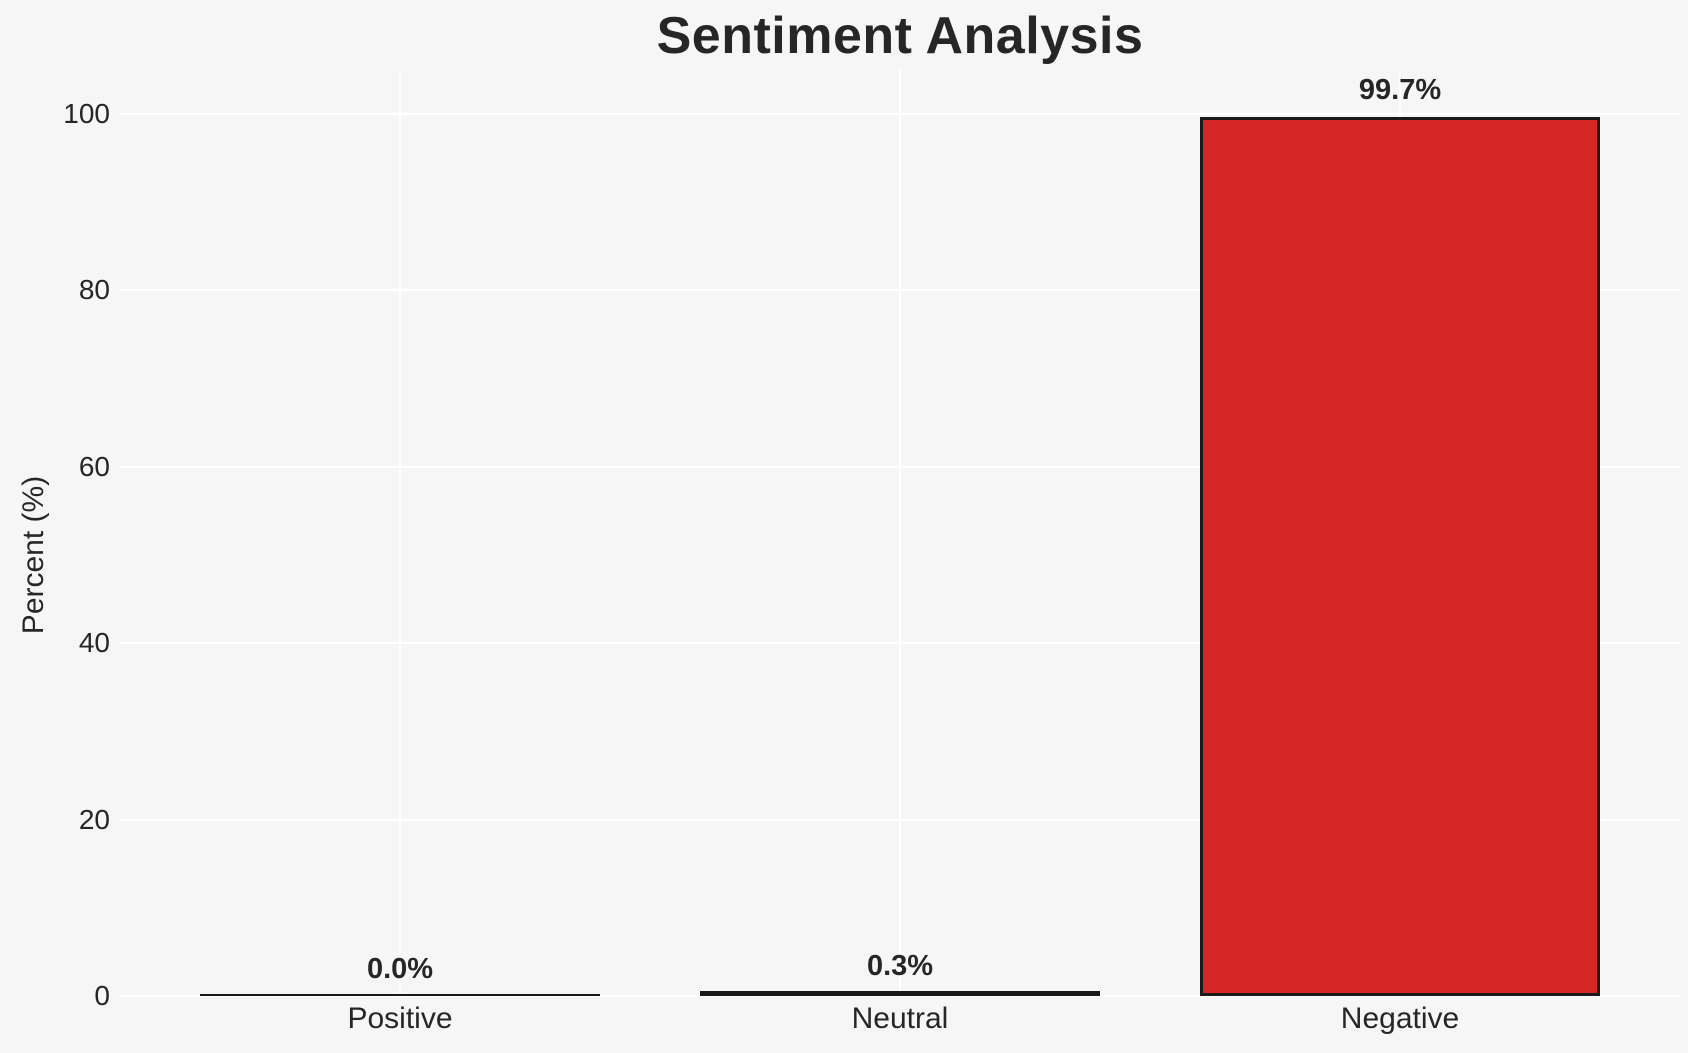 The width and height of the screenshot is (1688, 1053). I want to click on bar-neutral, so click(900, 993).